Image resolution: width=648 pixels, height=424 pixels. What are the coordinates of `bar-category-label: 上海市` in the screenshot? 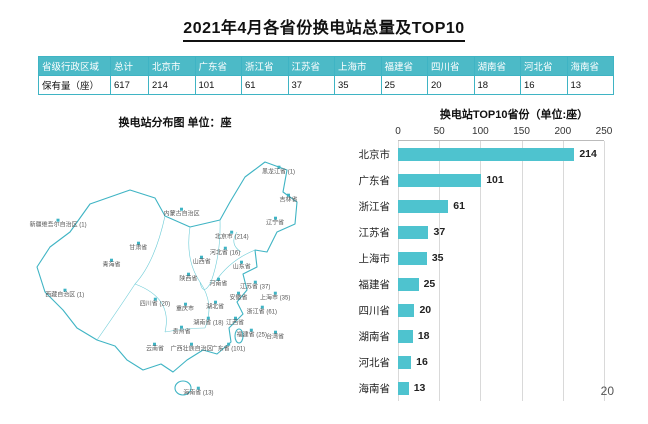 It's located at (374, 258).